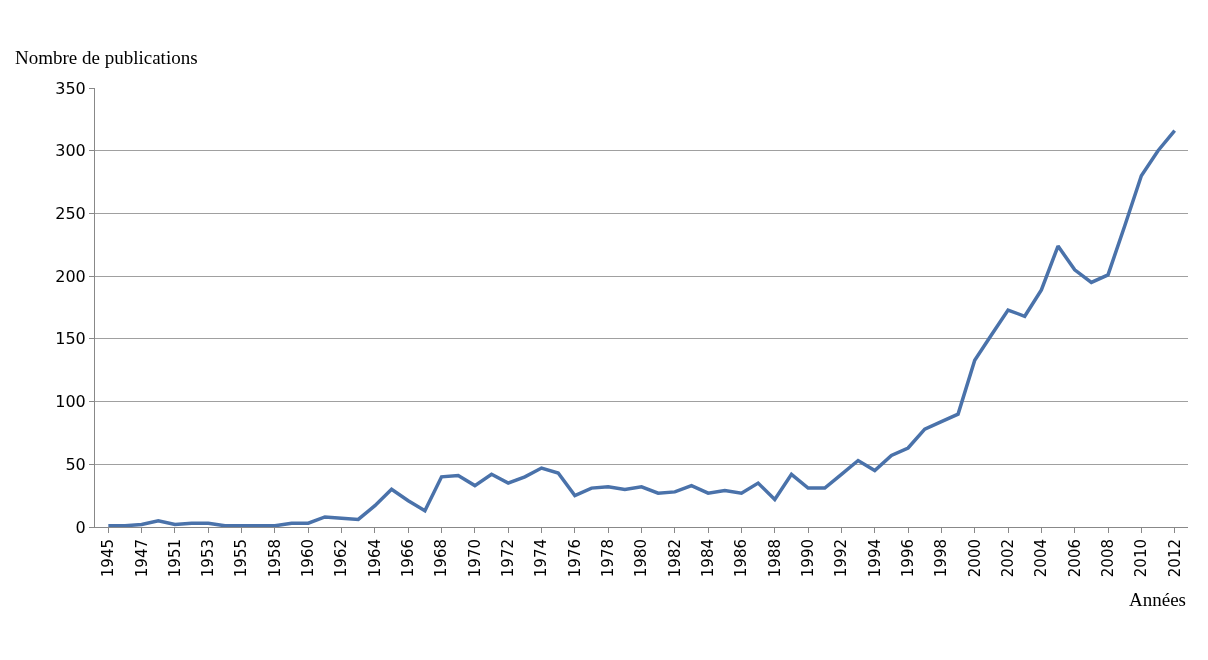  I want to click on x-tick-label: 1960, so click(308, 558).